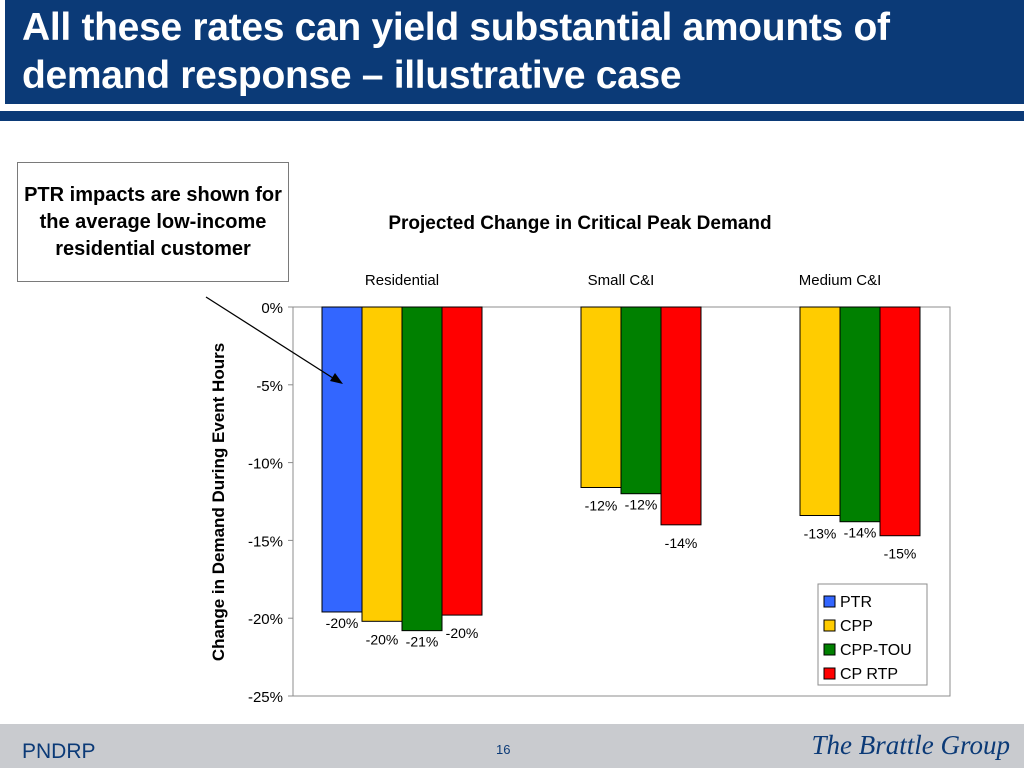 This screenshot has width=1024, height=768. Describe the element at coordinates (265, 541) in the screenshot. I see `y-tick-label: -15%` at that location.